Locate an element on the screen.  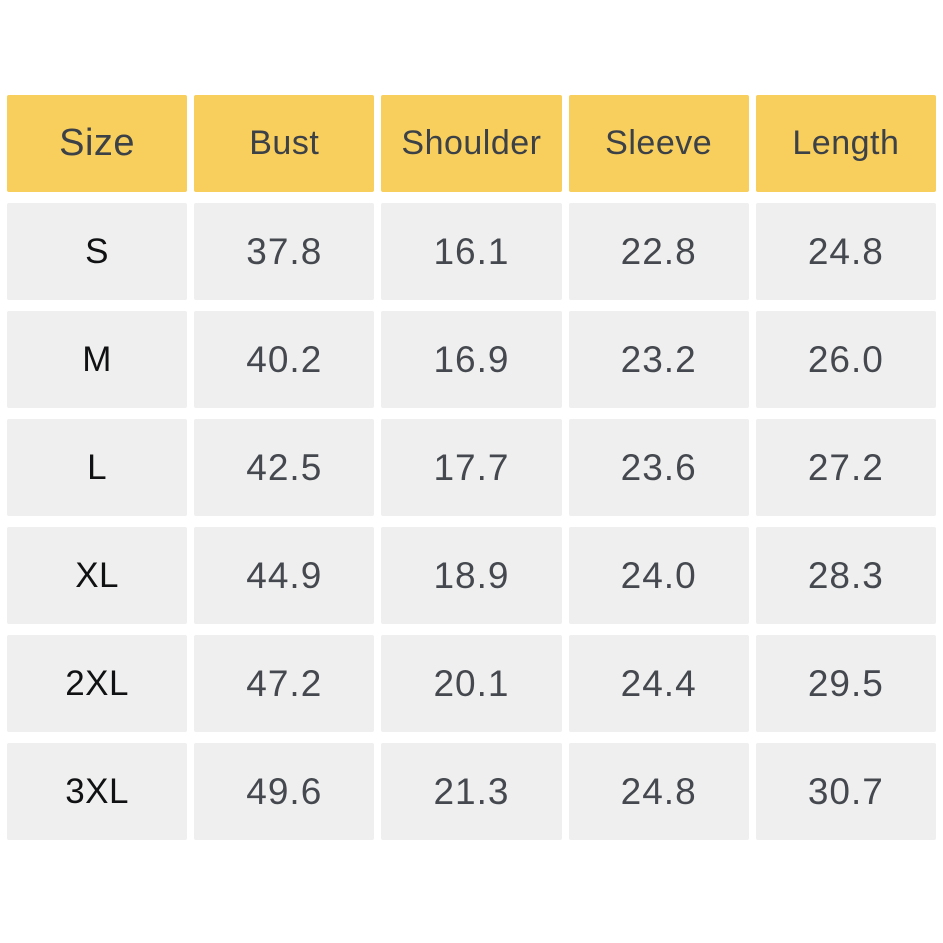
value-cell: 40.2 is located at coordinates (284, 359).